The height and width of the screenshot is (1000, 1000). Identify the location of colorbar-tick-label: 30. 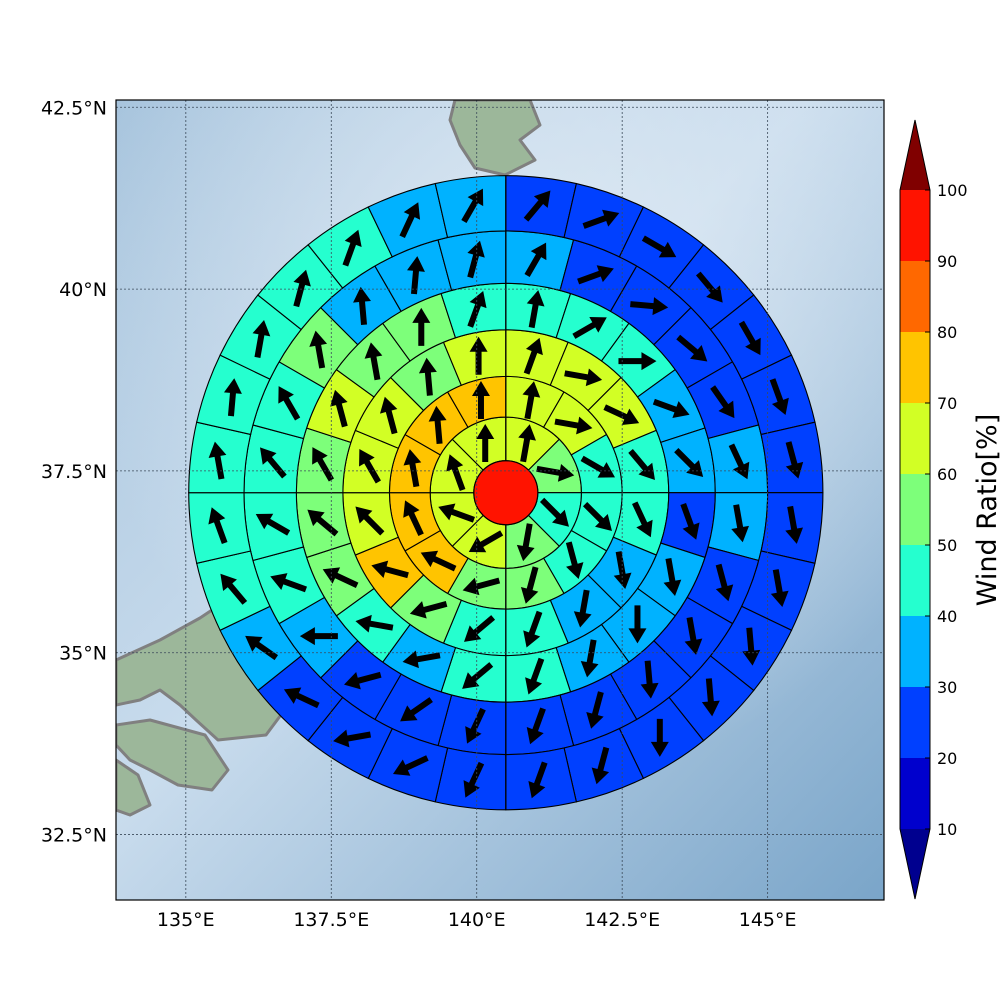
(947, 687).